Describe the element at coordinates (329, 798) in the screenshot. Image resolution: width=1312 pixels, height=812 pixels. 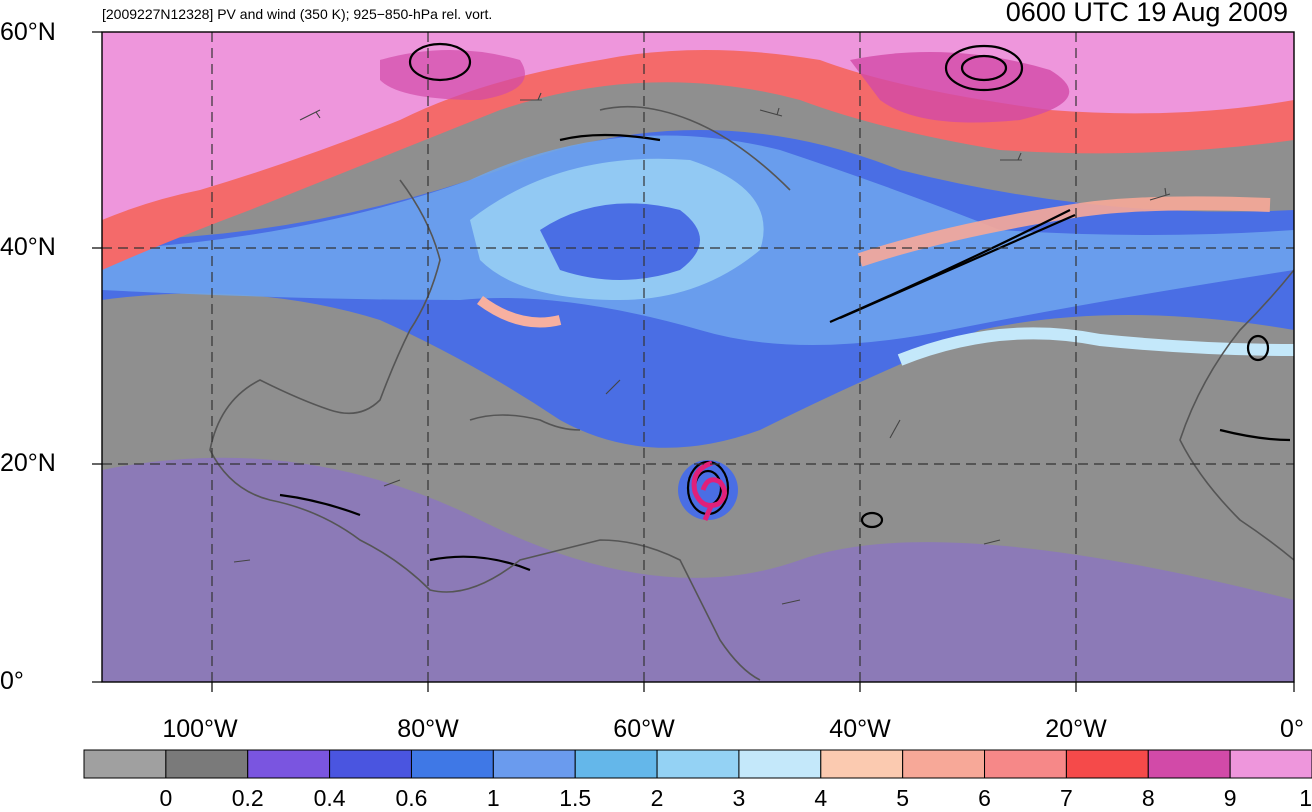
I see `colorbar-tick-label: 0.4` at that location.